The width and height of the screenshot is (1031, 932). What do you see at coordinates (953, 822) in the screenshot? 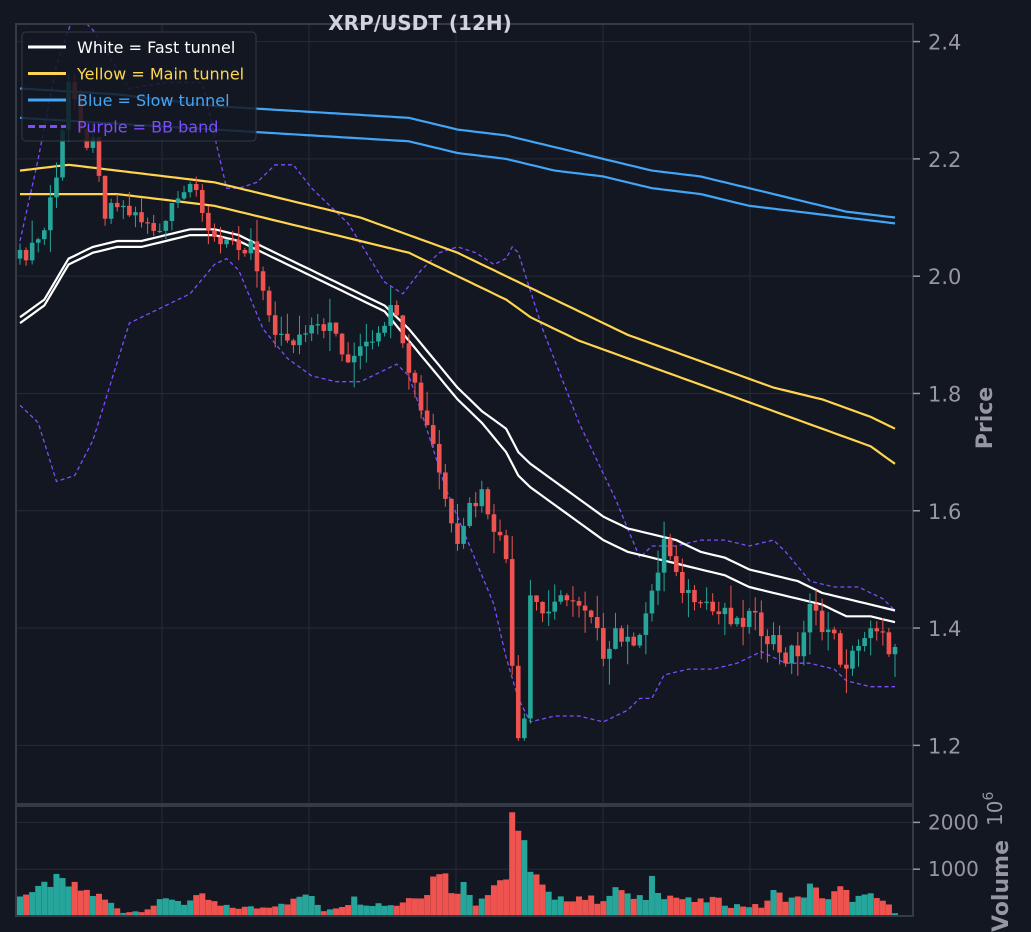
I see `volume-tick-label: 2000` at bounding box center [953, 822].